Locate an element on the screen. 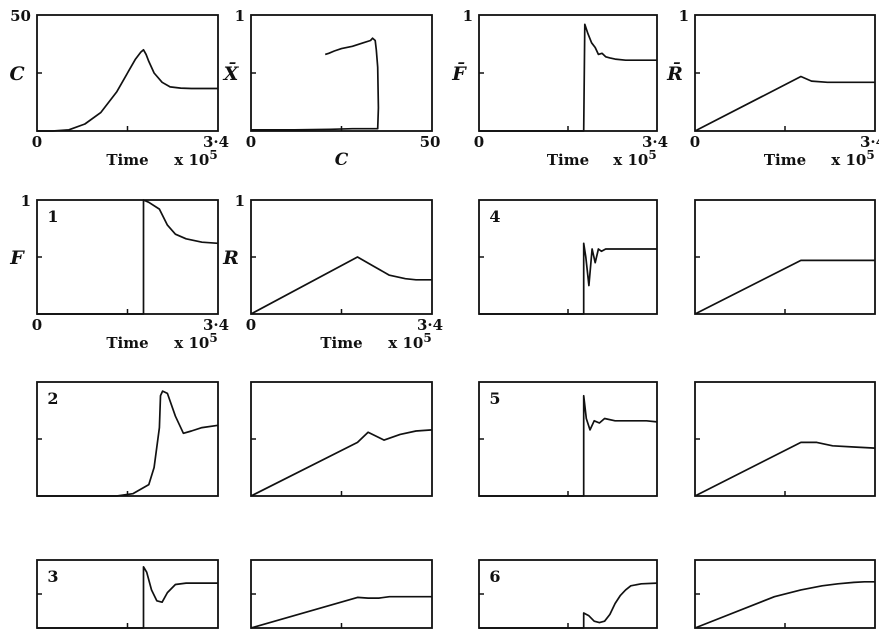 The height and width of the screenshot is (632, 879). y-axis-label: R̄ is located at coordinates (674, 74).